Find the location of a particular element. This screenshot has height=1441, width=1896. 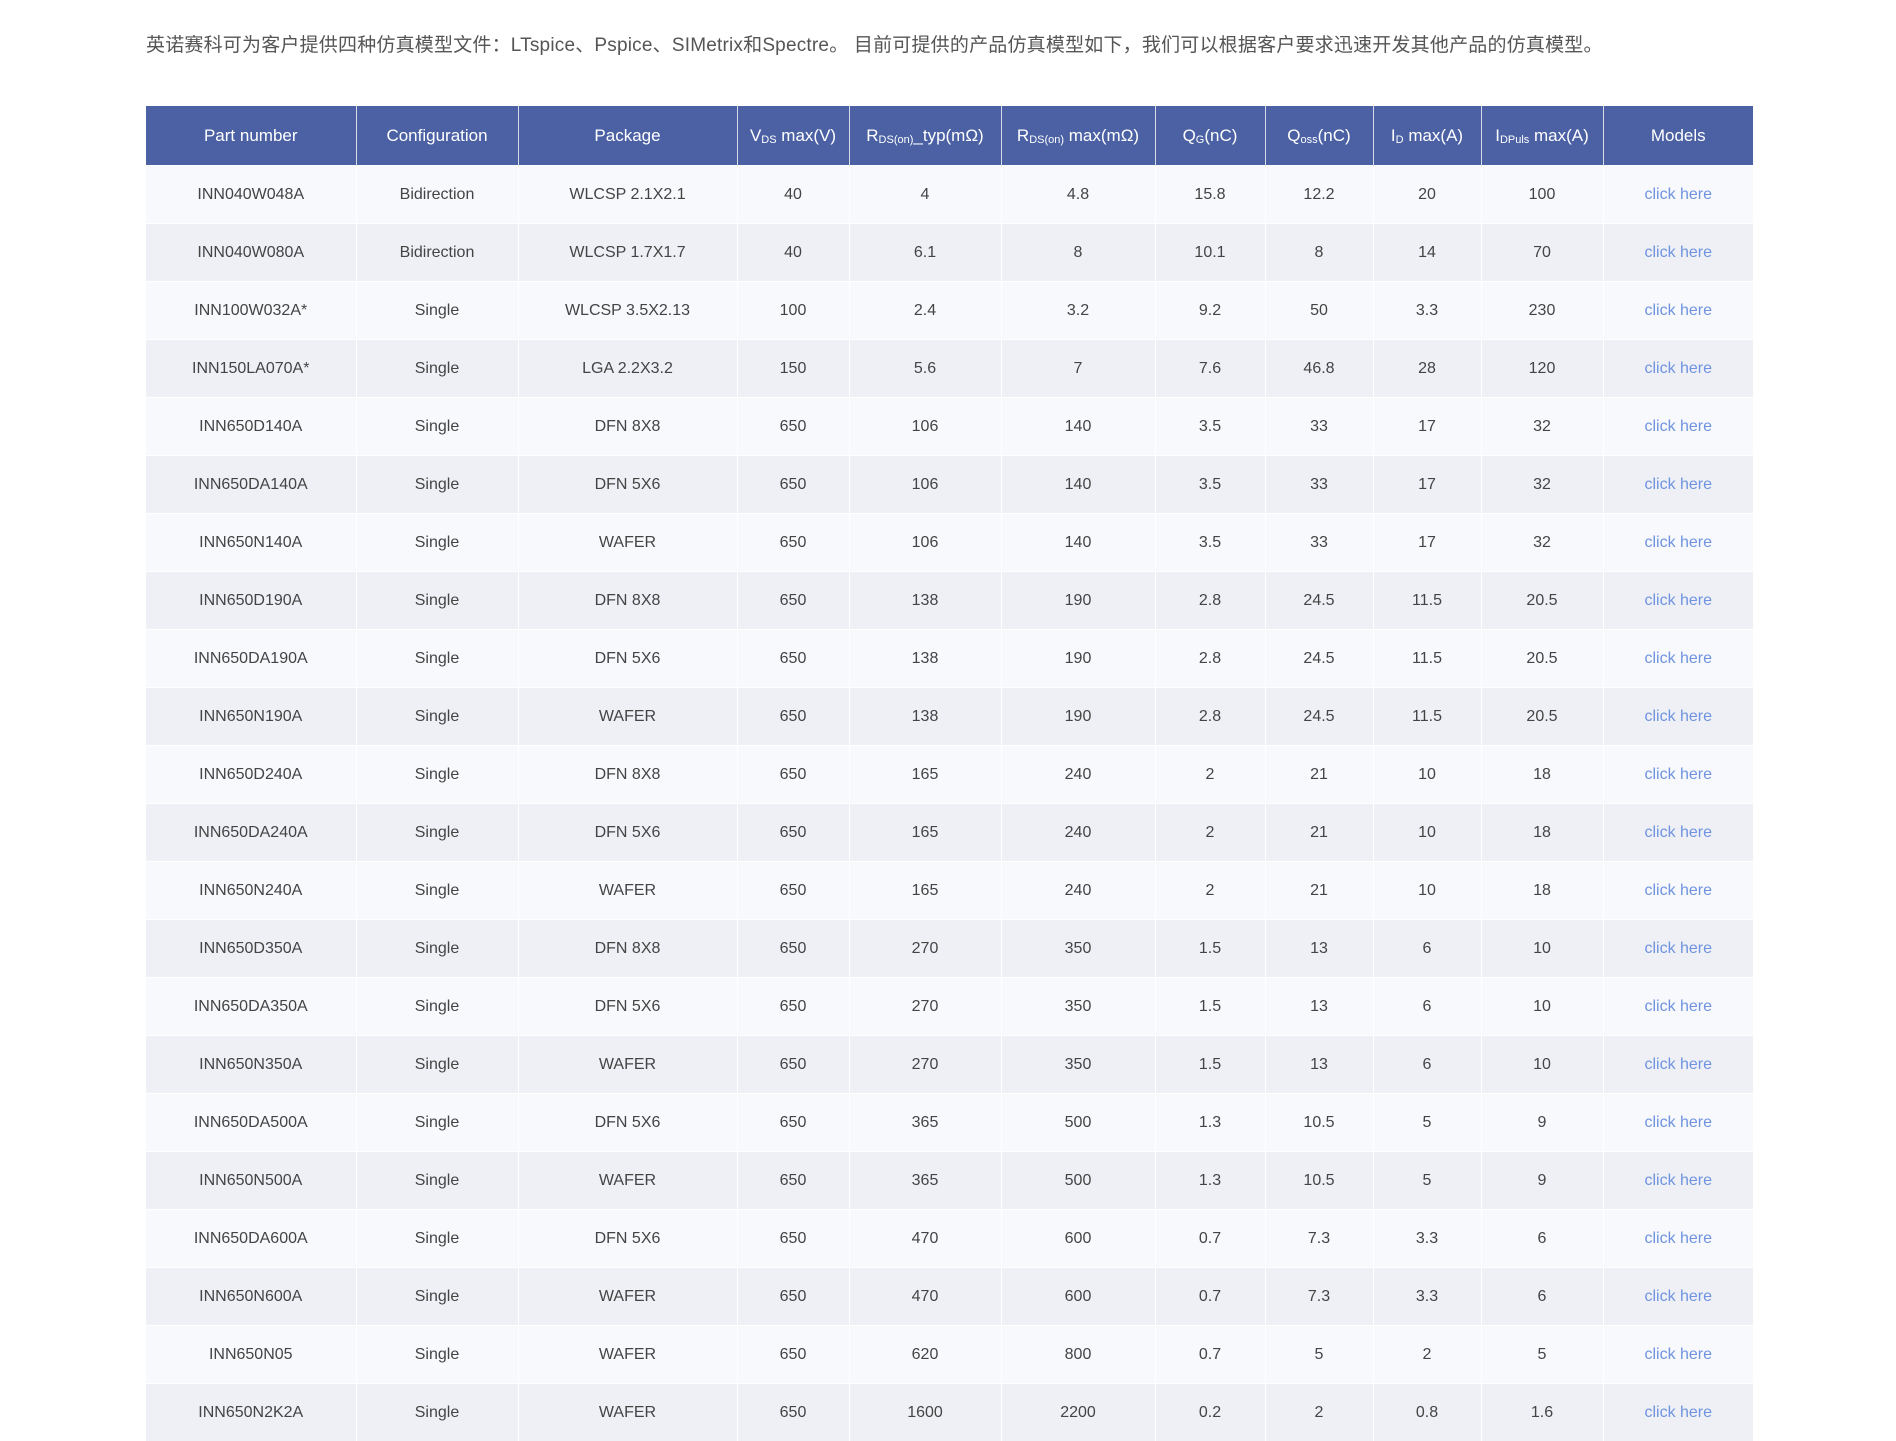

cell-value: WLCSP 1.7X1.7 is located at coordinates (627, 252).